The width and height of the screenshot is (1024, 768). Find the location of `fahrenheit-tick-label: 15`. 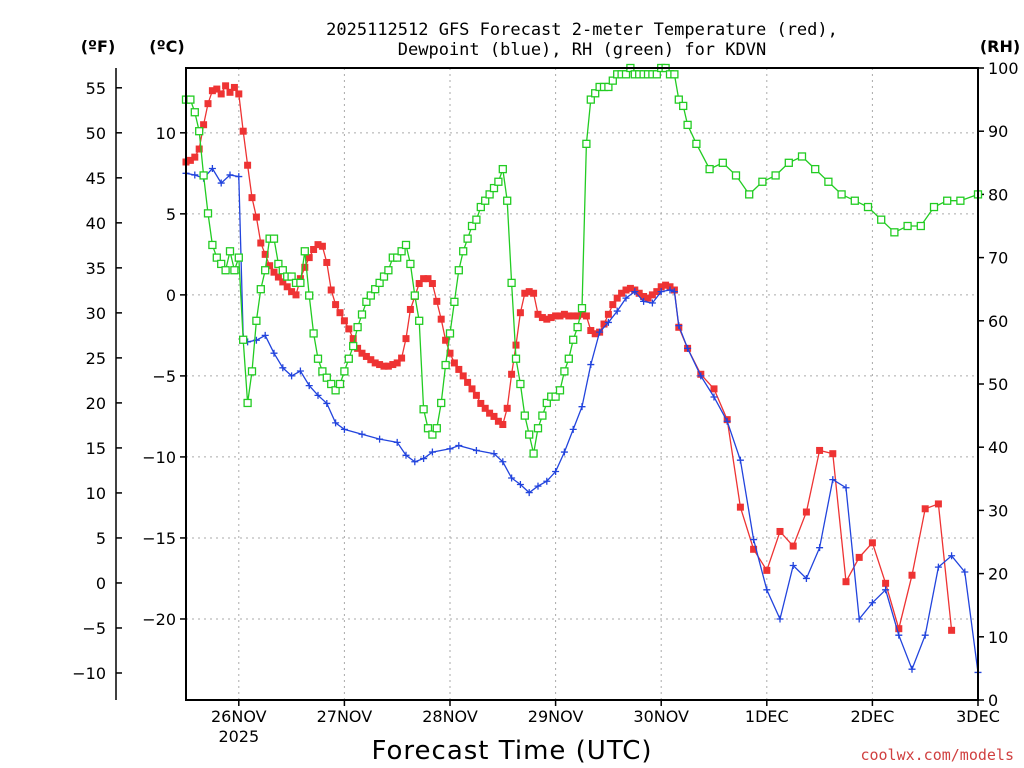

fahrenheit-tick-label: 15 is located at coordinates (96, 448).